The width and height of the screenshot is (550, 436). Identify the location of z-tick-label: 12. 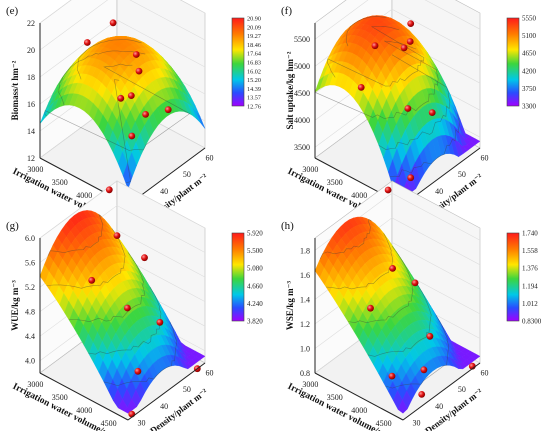
(31, 158).